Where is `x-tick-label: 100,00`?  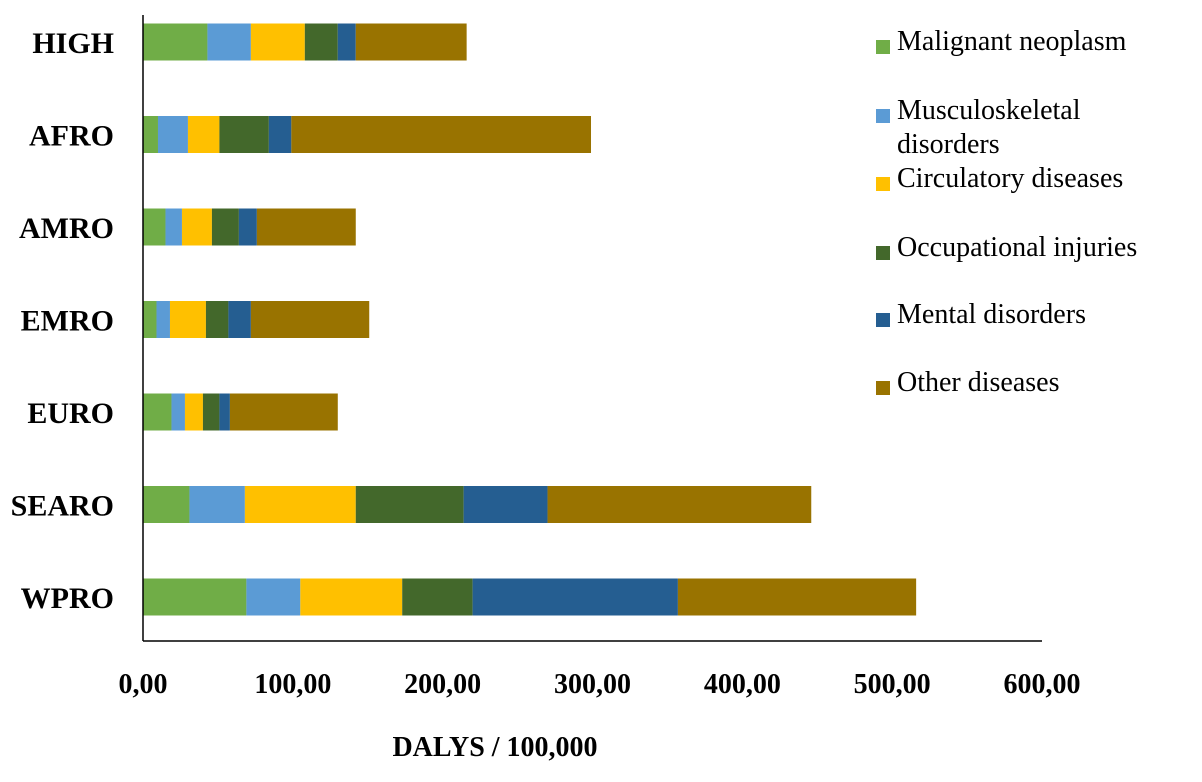 x-tick-label: 100,00 is located at coordinates (292, 684).